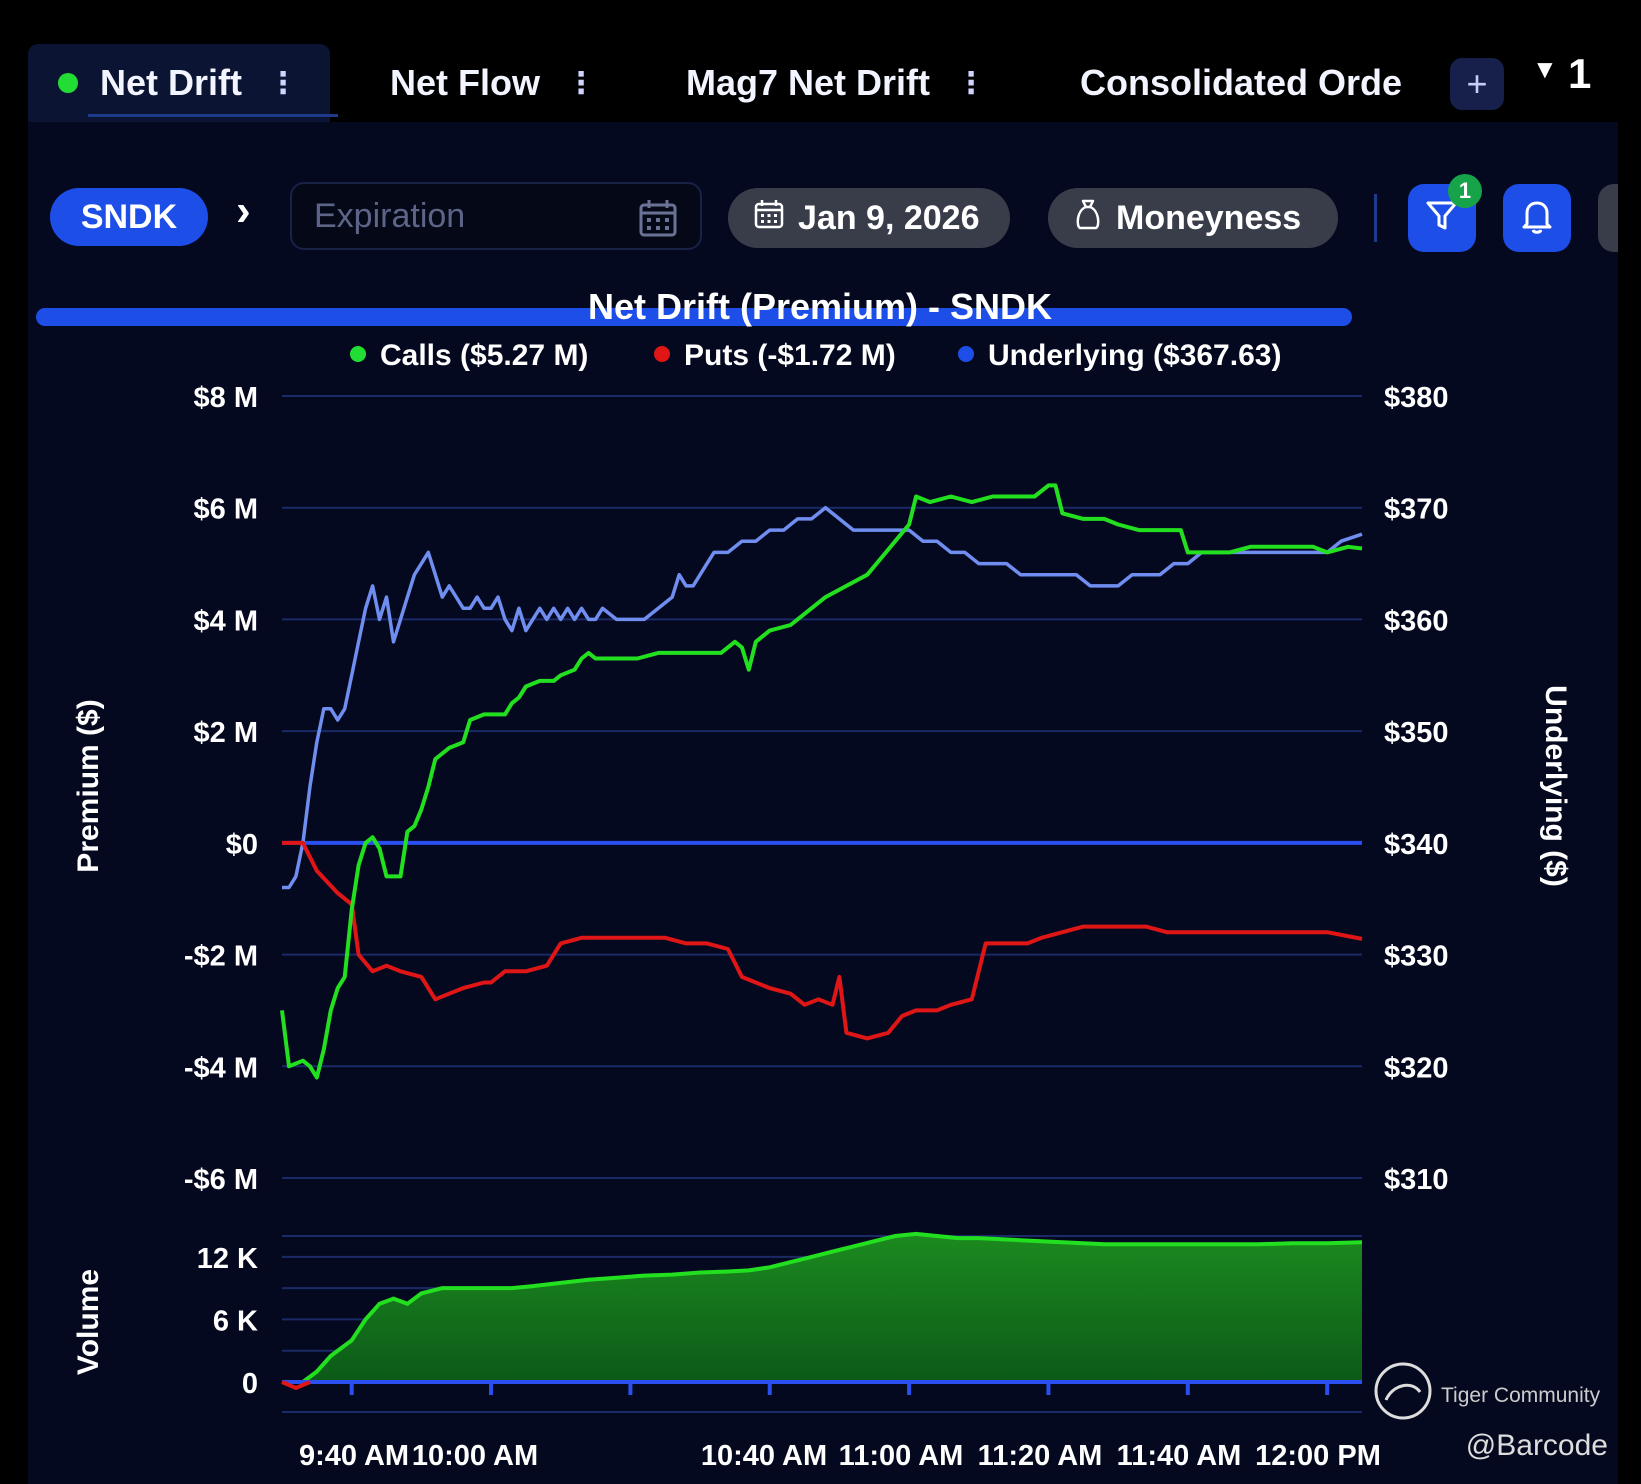  I want to click on loading-progress-bar, so click(694, 317).